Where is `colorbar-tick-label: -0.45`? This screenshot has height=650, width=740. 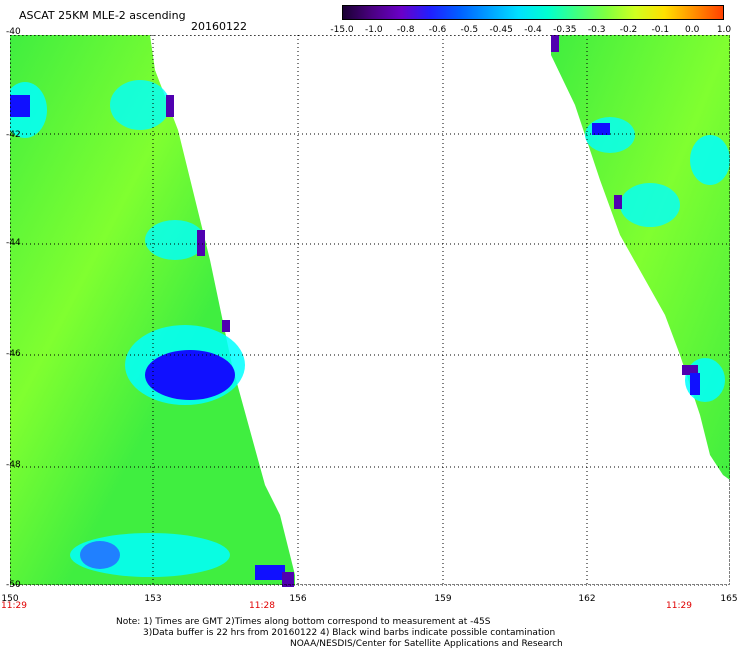
colorbar-tick-label: -0.45 is located at coordinates (501, 30).